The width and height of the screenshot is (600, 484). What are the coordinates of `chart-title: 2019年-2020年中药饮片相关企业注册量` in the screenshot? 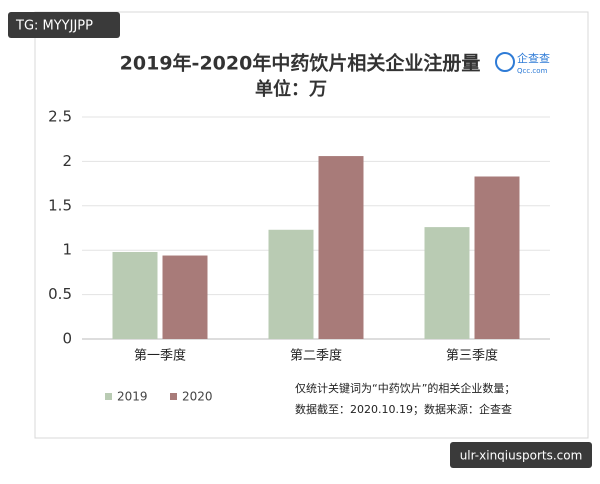 It's located at (300, 63).